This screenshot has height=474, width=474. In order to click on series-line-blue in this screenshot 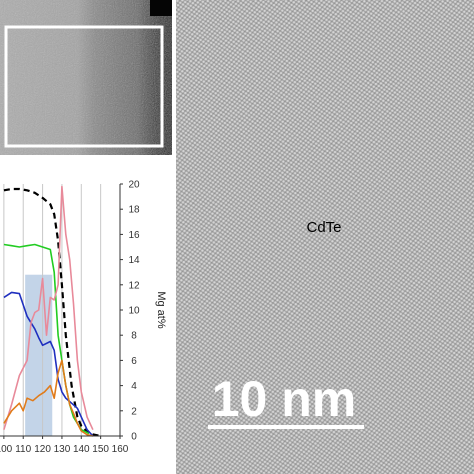, I will do `click(48, 364)`.